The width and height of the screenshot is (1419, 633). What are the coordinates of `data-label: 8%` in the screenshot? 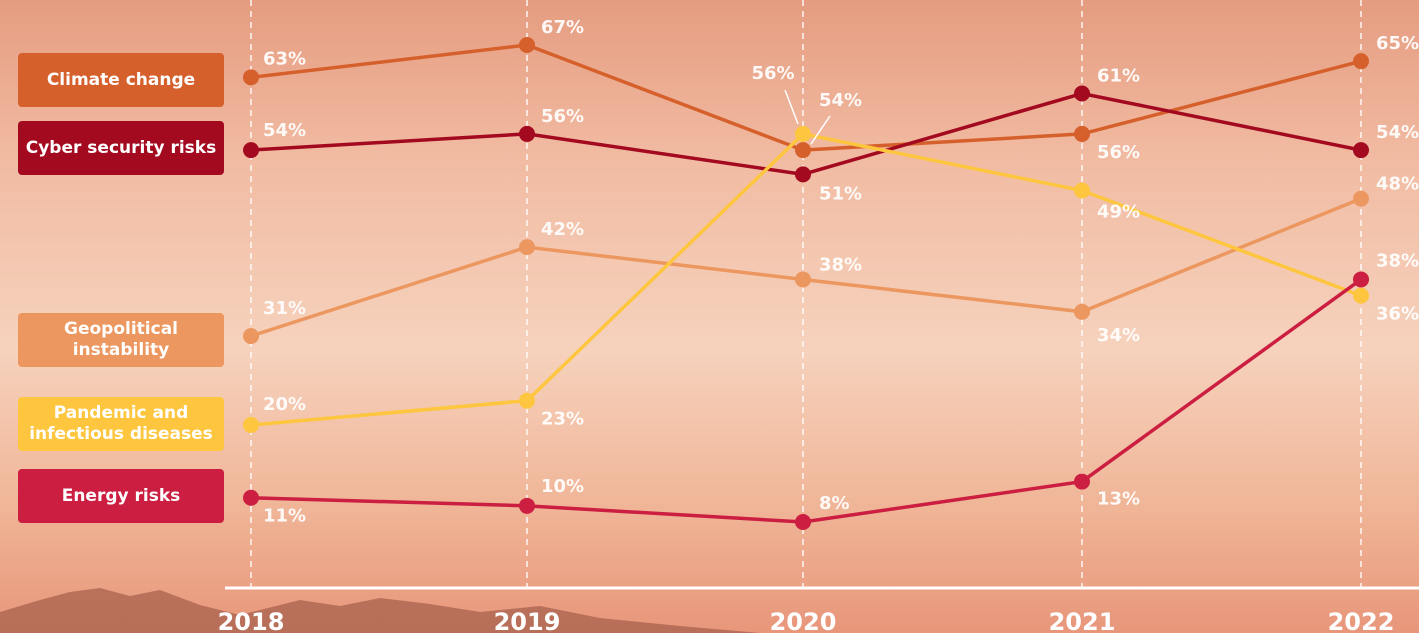 It's located at (834, 503).